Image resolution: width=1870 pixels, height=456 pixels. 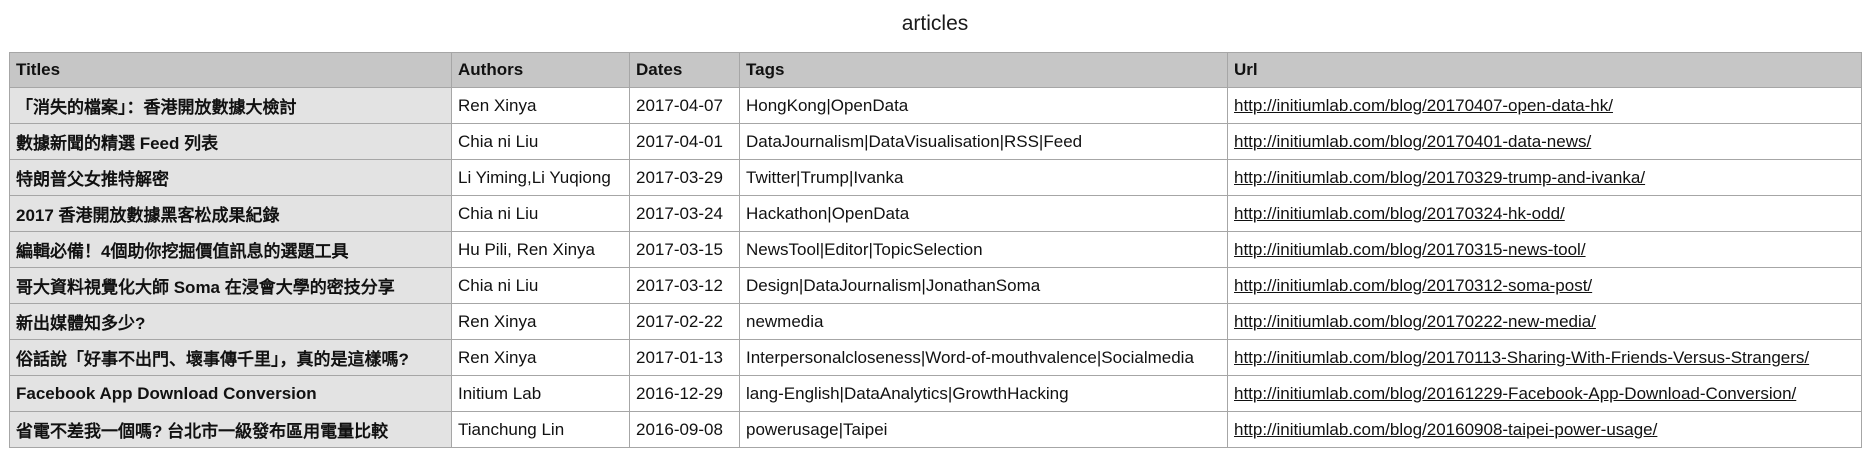 What do you see at coordinates (684, 249) in the screenshot?
I see `date-cell: 2017-03-15` at bounding box center [684, 249].